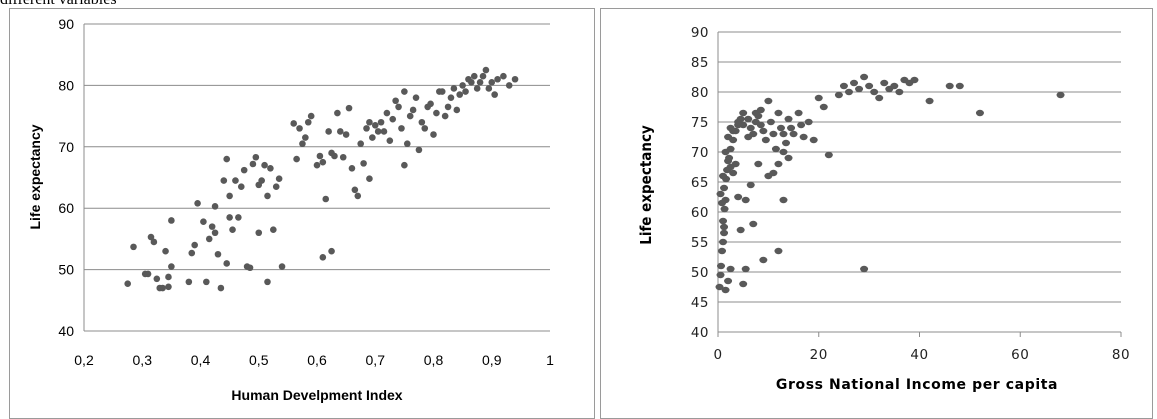 This screenshot has width=1157, height=419. Describe the element at coordinates (700, 183) in the screenshot. I see `y-tick-label: 65` at that location.